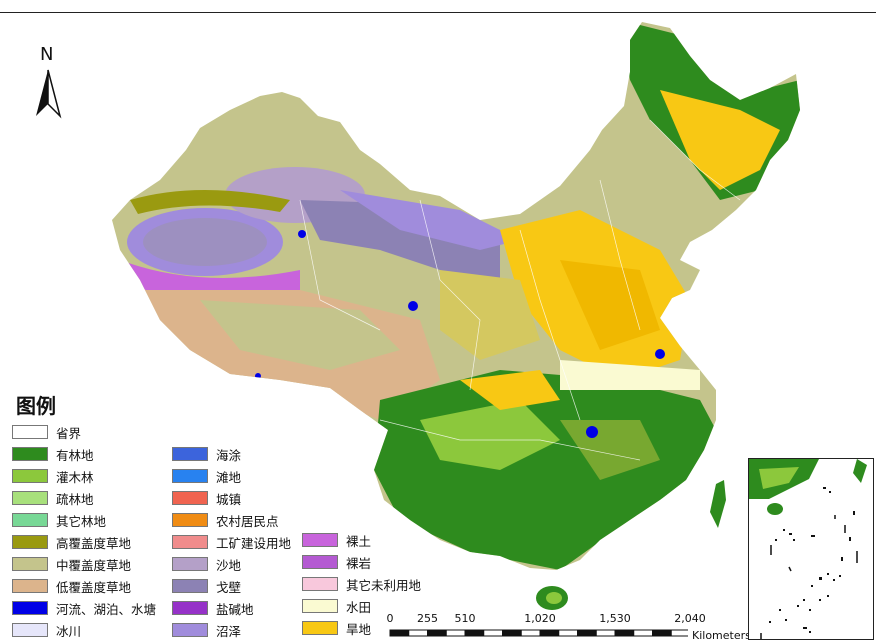 Image resolution: width=876 pixels, height=643 pixels. I want to click on legend-item: 其它林地, so click(59, 520).